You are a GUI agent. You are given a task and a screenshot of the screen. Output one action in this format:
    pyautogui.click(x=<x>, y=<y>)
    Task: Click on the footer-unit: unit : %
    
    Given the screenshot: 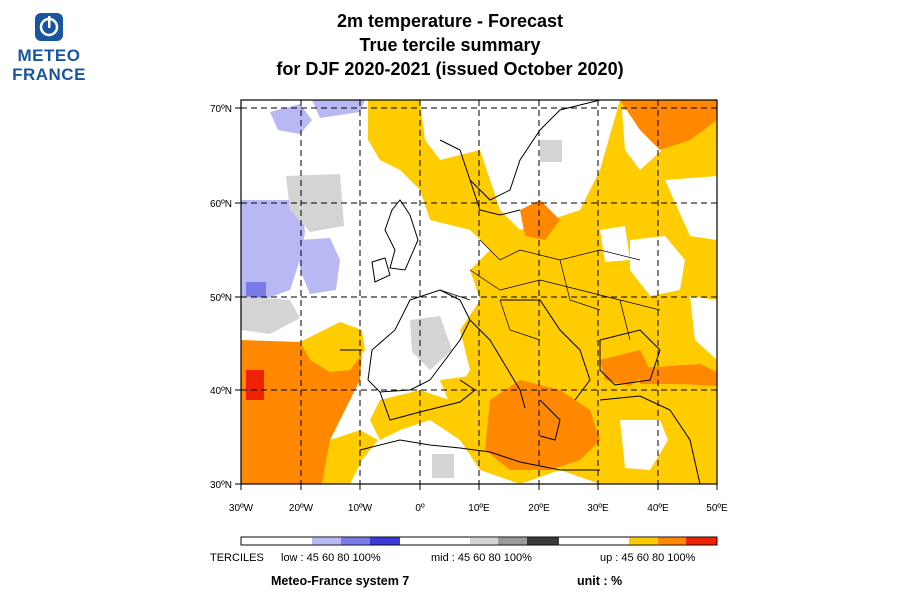 What is the action you would take?
    pyautogui.click(x=600, y=581)
    